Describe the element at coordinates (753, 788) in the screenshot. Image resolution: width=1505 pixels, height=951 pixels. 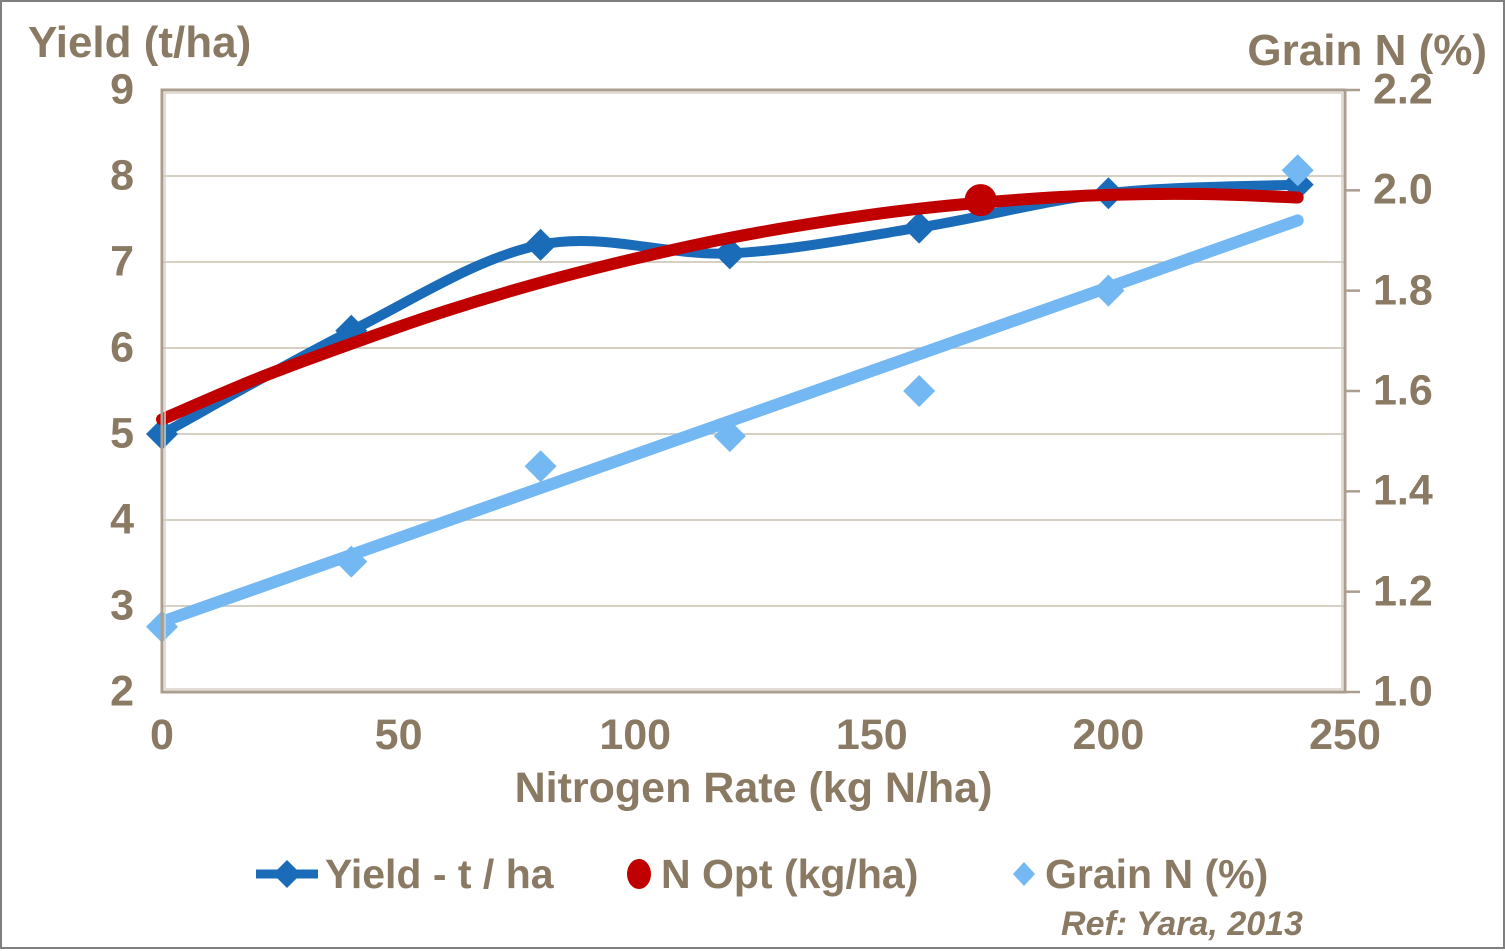
I see `x-axis-title: Nitrogen Rate (kg N/ha)` at that location.